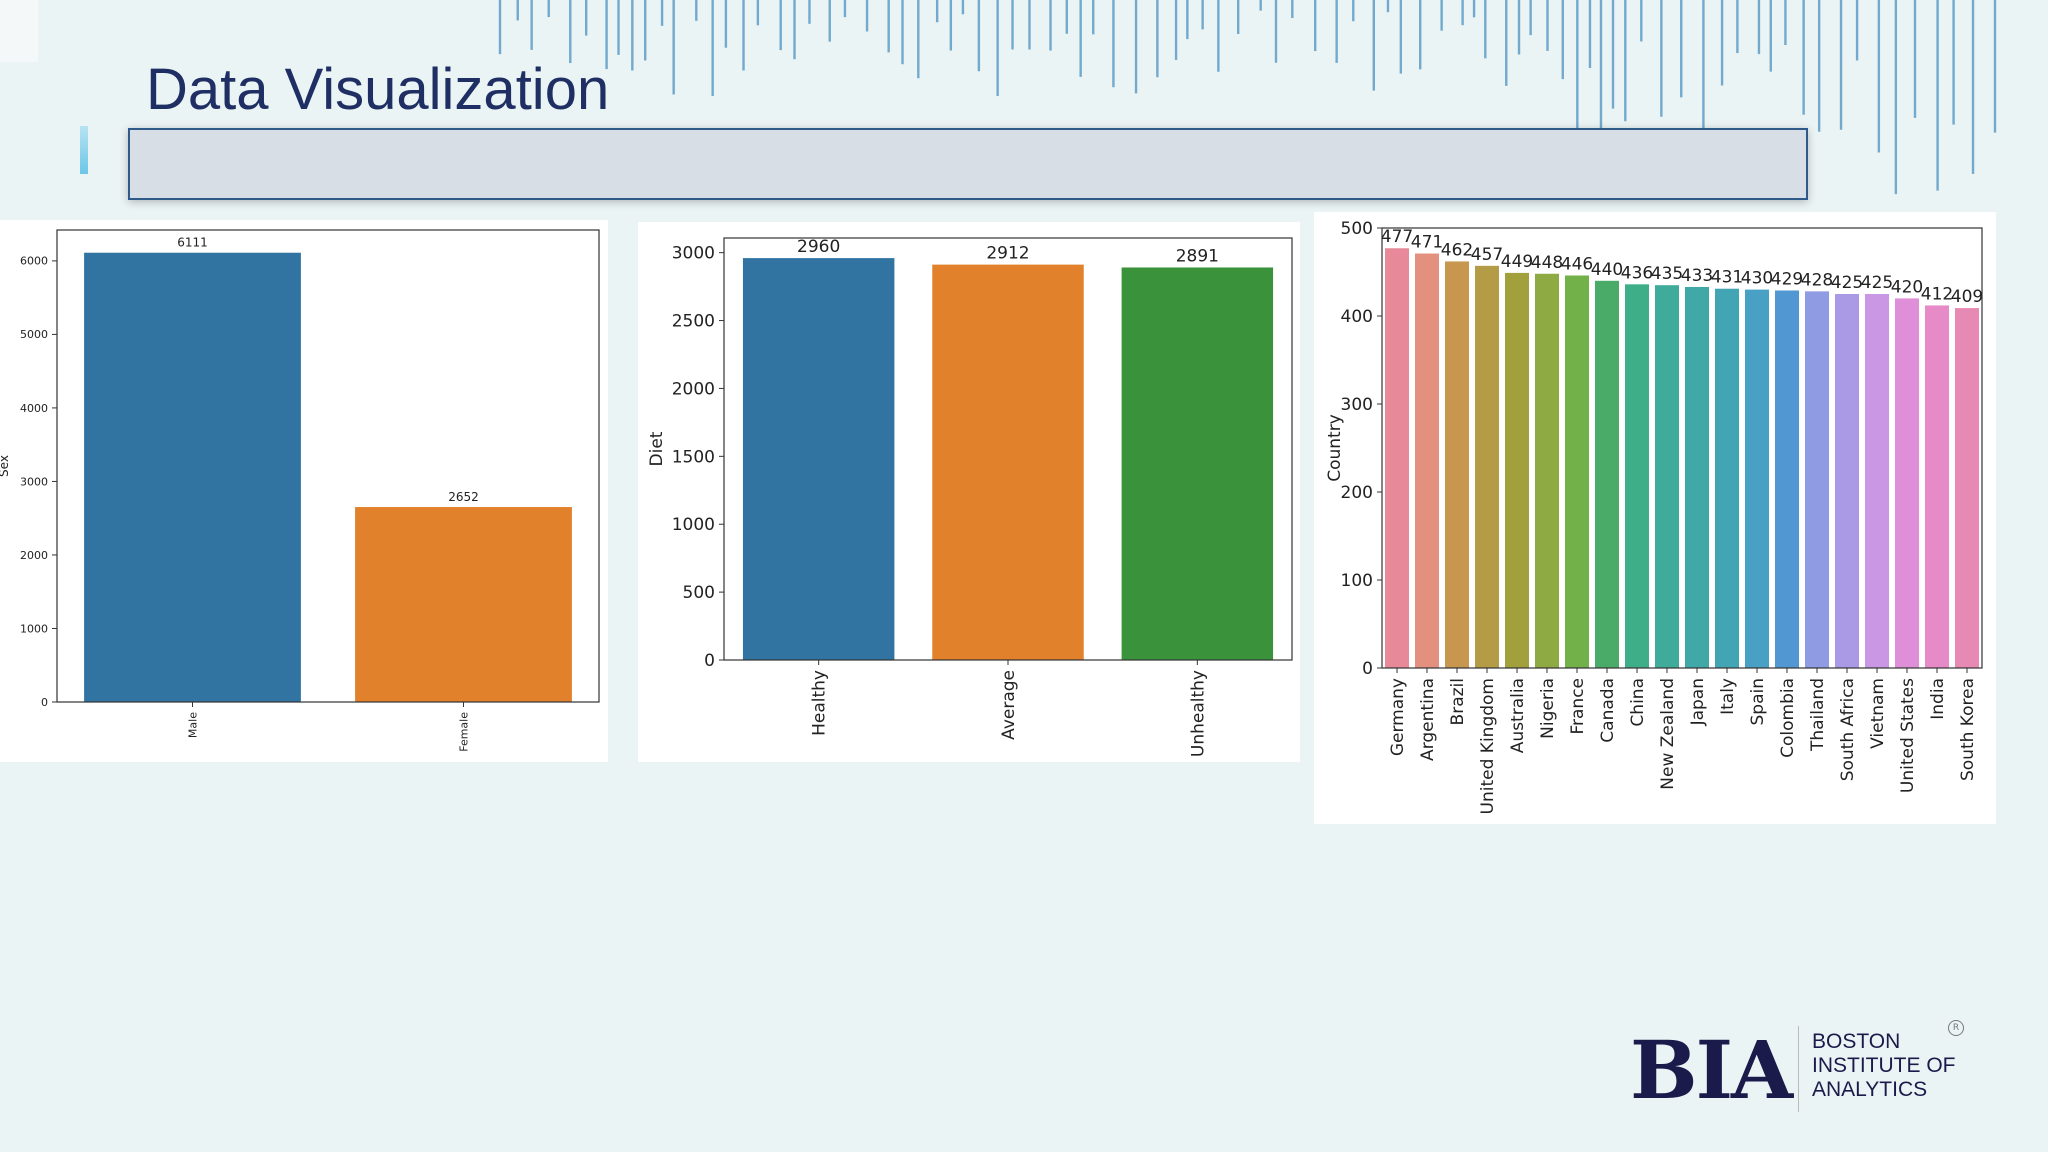  What do you see at coordinates (34, 334) in the screenshot?
I see `y-tick-label: 5000` at bounding box center [34, 334].